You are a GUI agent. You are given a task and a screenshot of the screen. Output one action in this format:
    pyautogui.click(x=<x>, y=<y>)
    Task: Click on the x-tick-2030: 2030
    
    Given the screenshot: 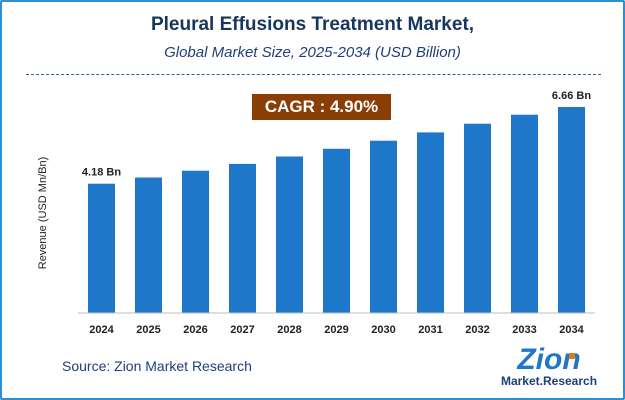 What is the action you would take?
    pyautogui.click(x=383, y=330)
    